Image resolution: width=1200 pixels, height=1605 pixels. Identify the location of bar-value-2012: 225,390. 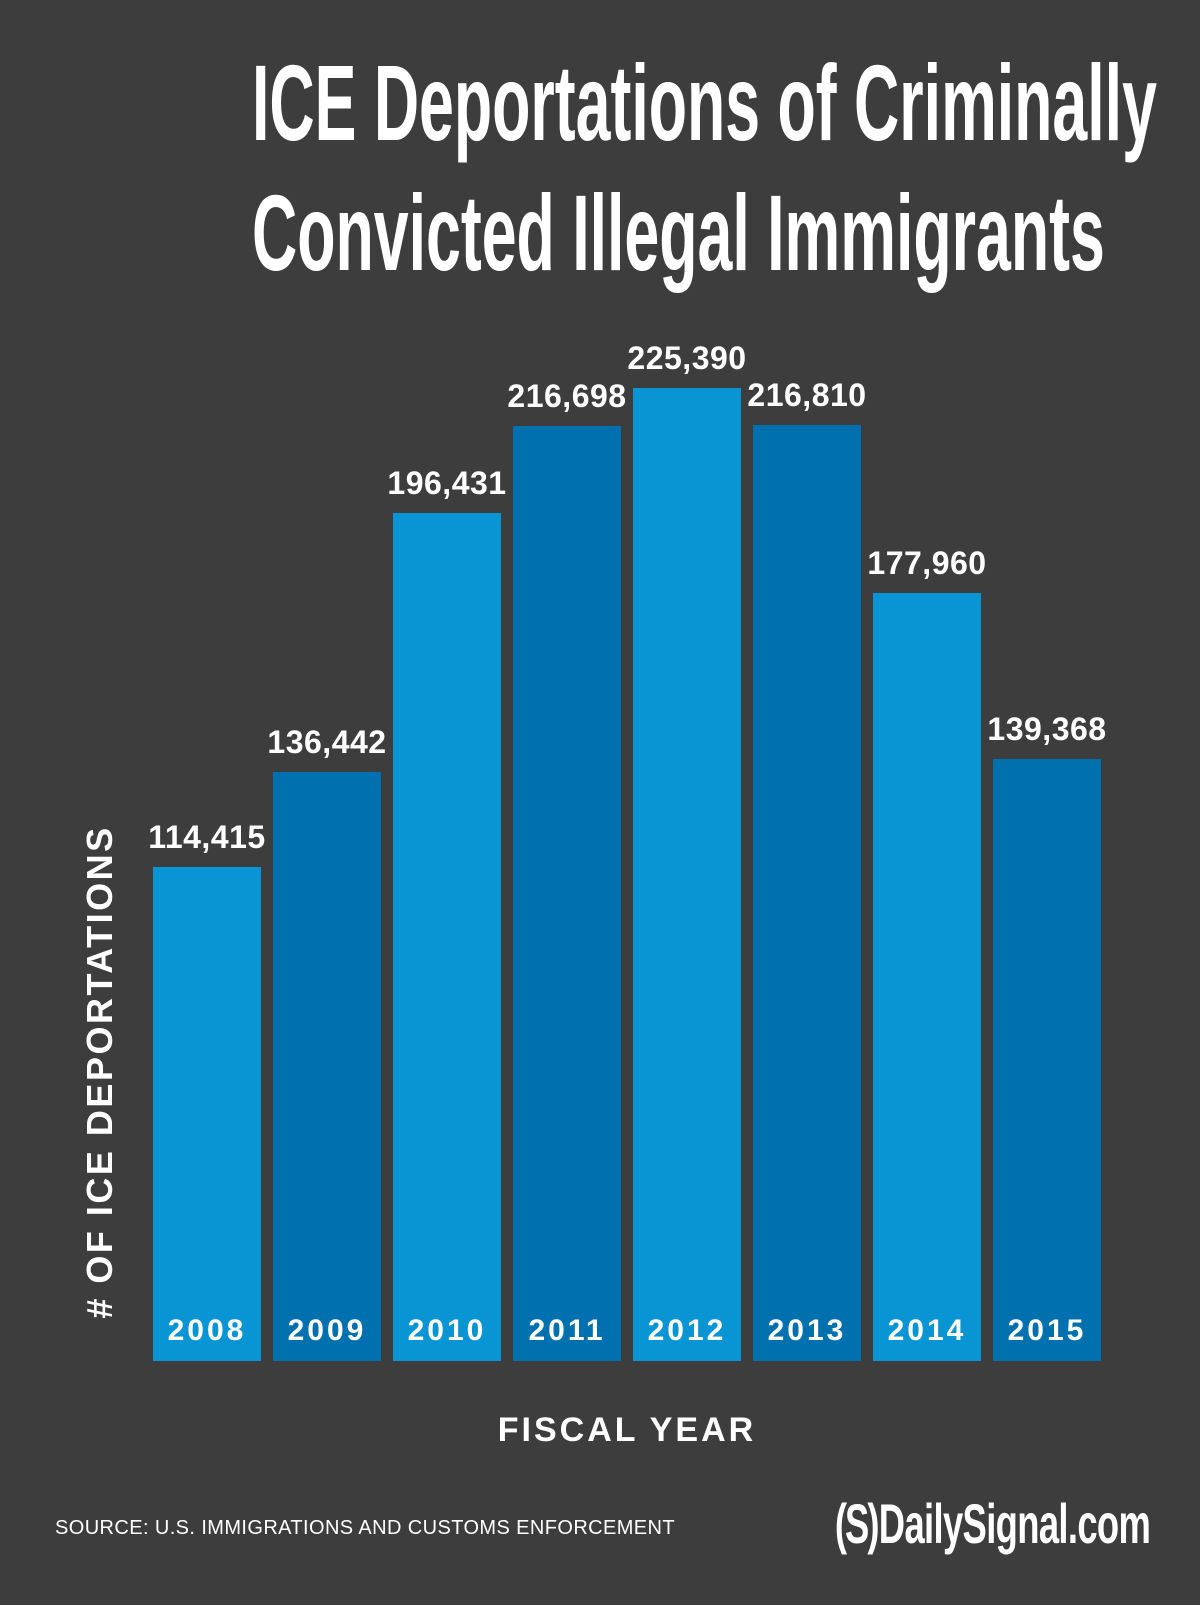
(687, 358).